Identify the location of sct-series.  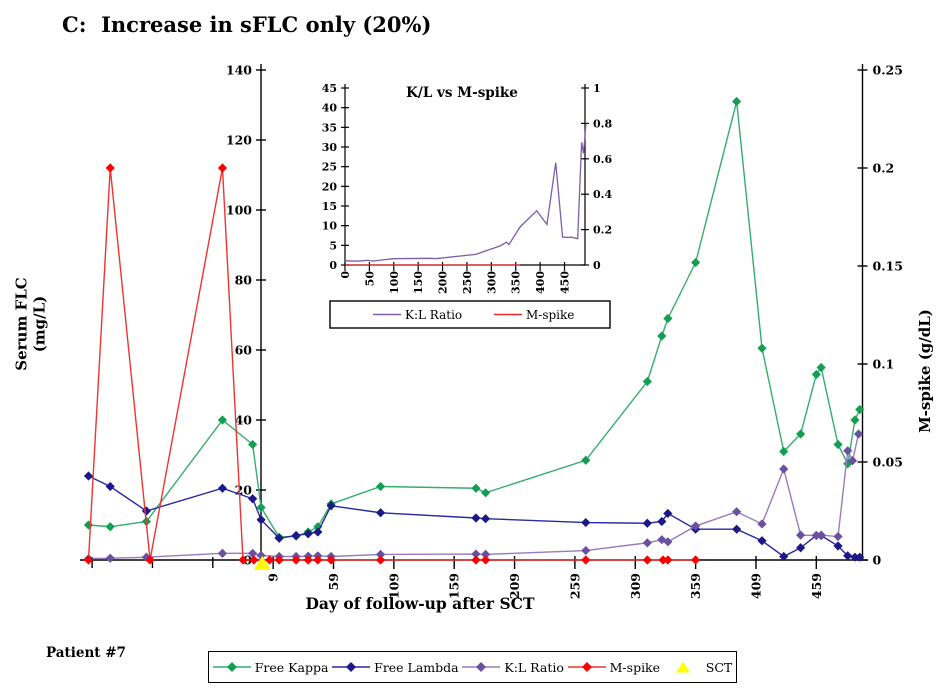
(262, 563).